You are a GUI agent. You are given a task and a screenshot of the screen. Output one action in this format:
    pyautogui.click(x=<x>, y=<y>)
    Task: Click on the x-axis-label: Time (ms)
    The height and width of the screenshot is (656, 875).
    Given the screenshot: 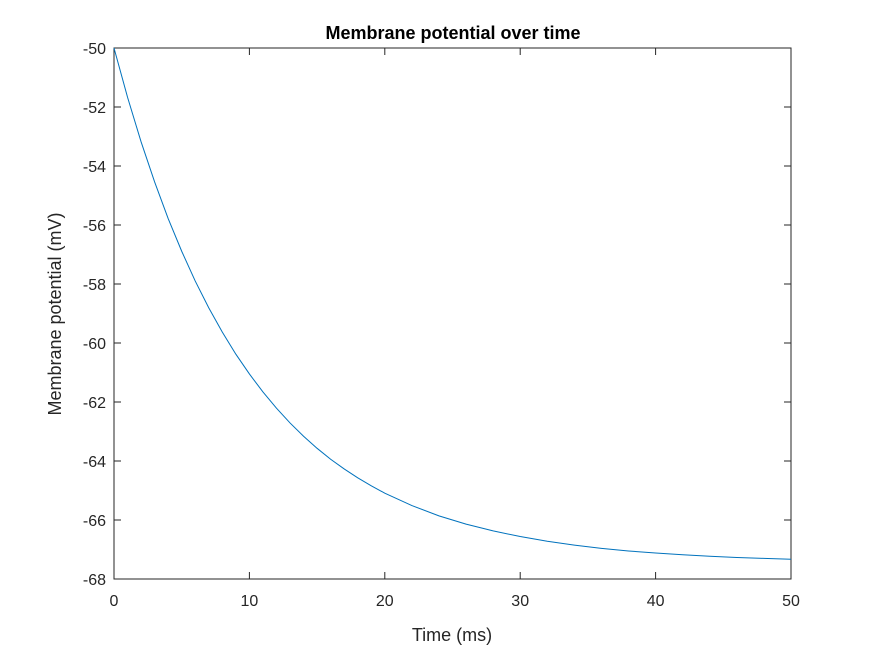 What is the action you would take?
    pyautogui.click(x=452, y=635)
    